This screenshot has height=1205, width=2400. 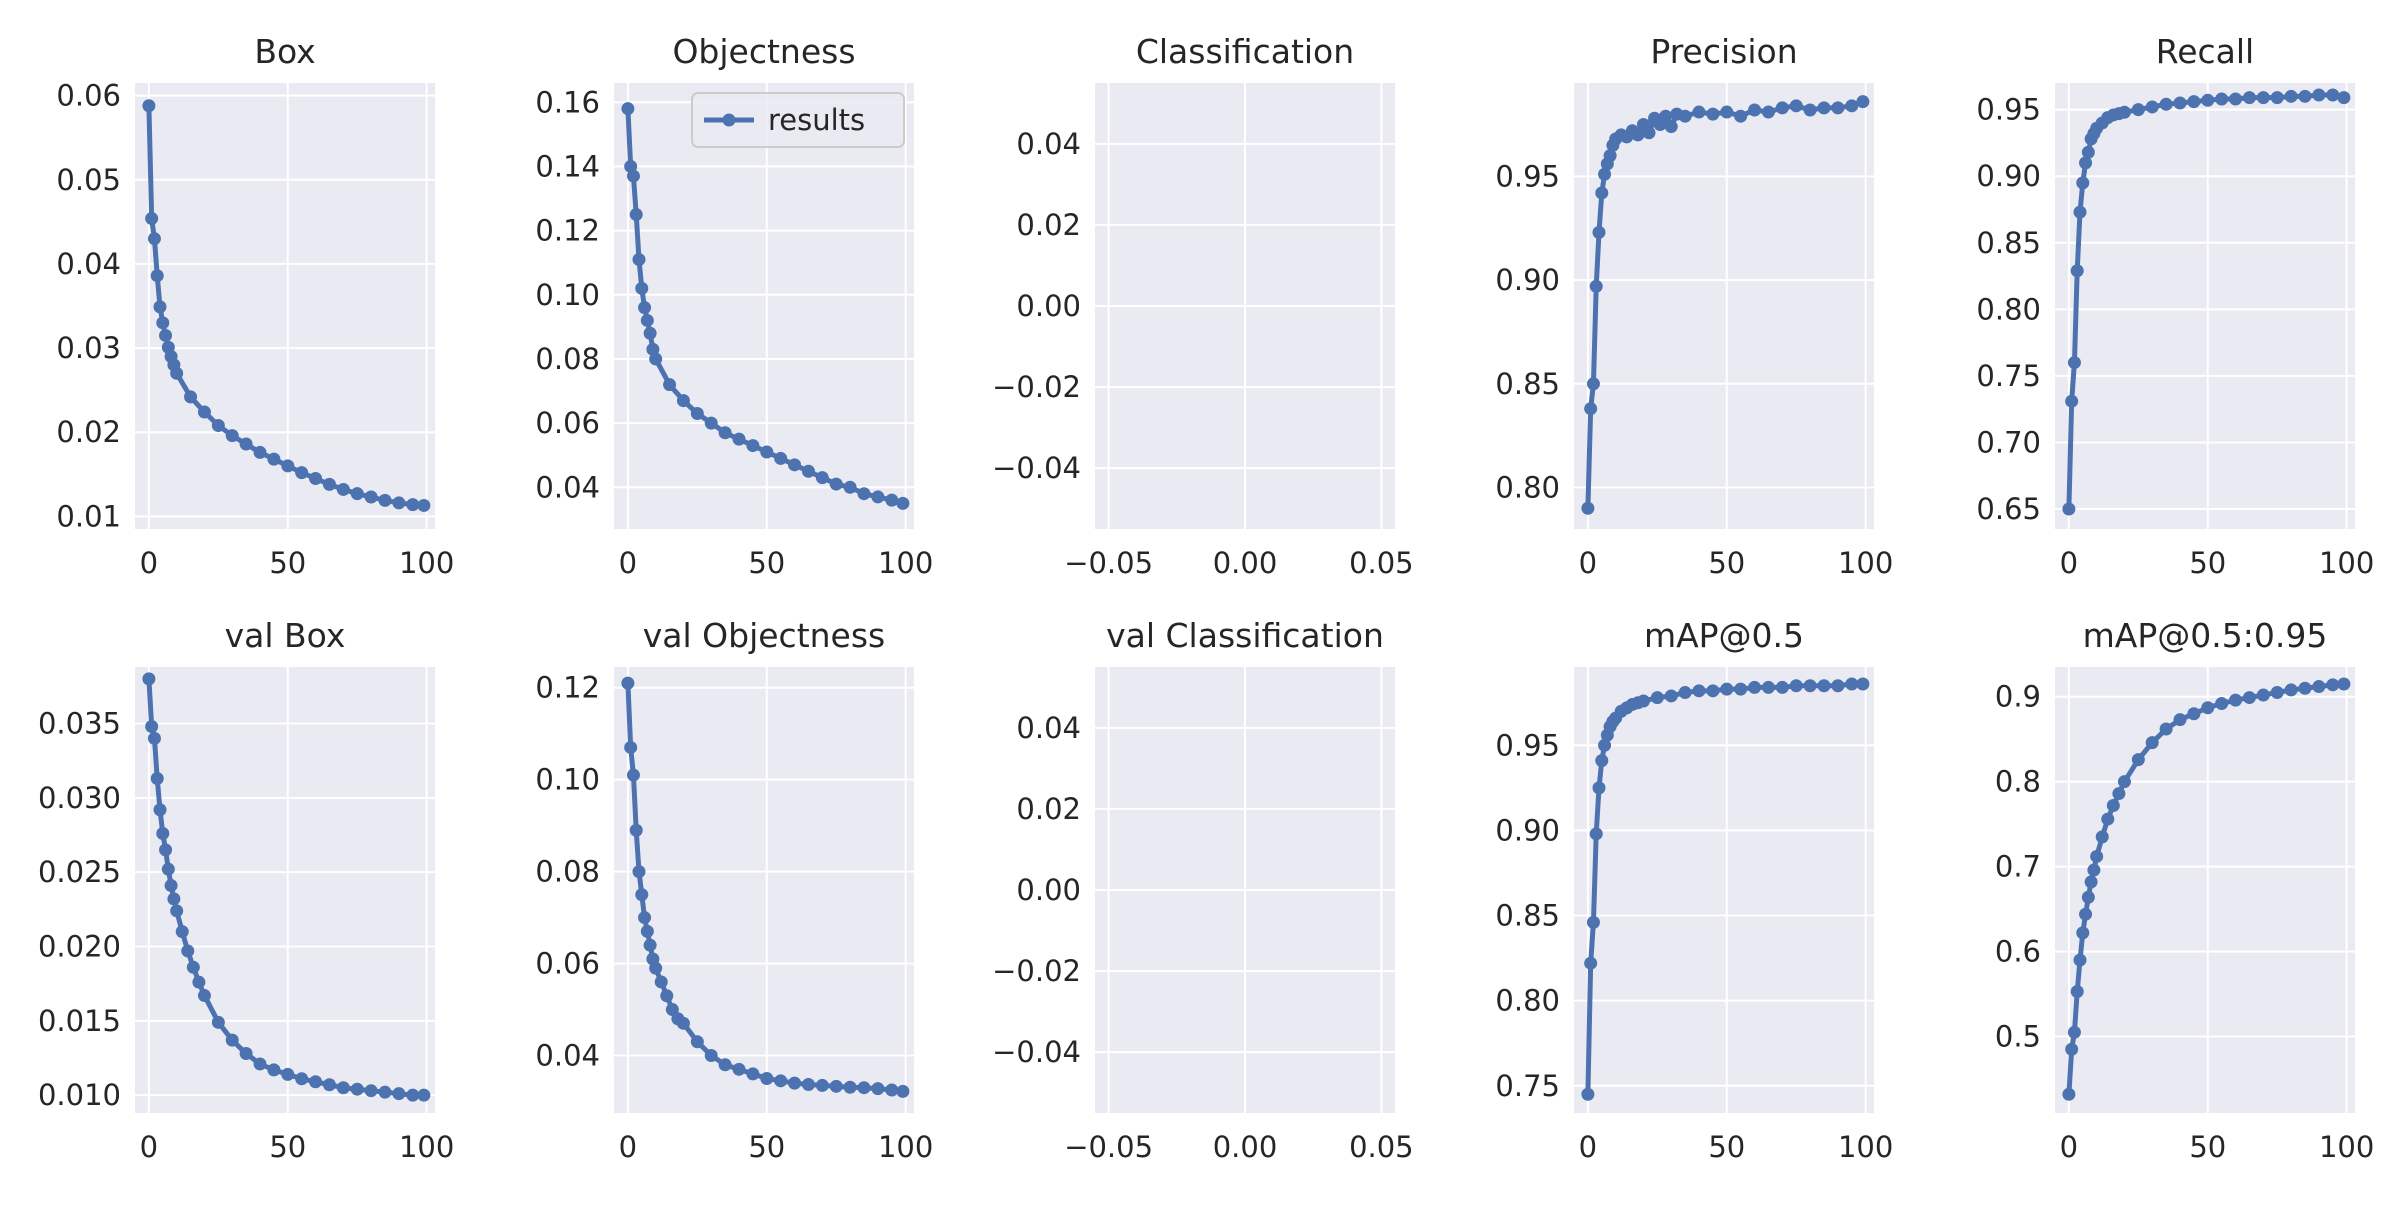 I want to click on y-tick-label: 0.04, so click(x=88, y=264).